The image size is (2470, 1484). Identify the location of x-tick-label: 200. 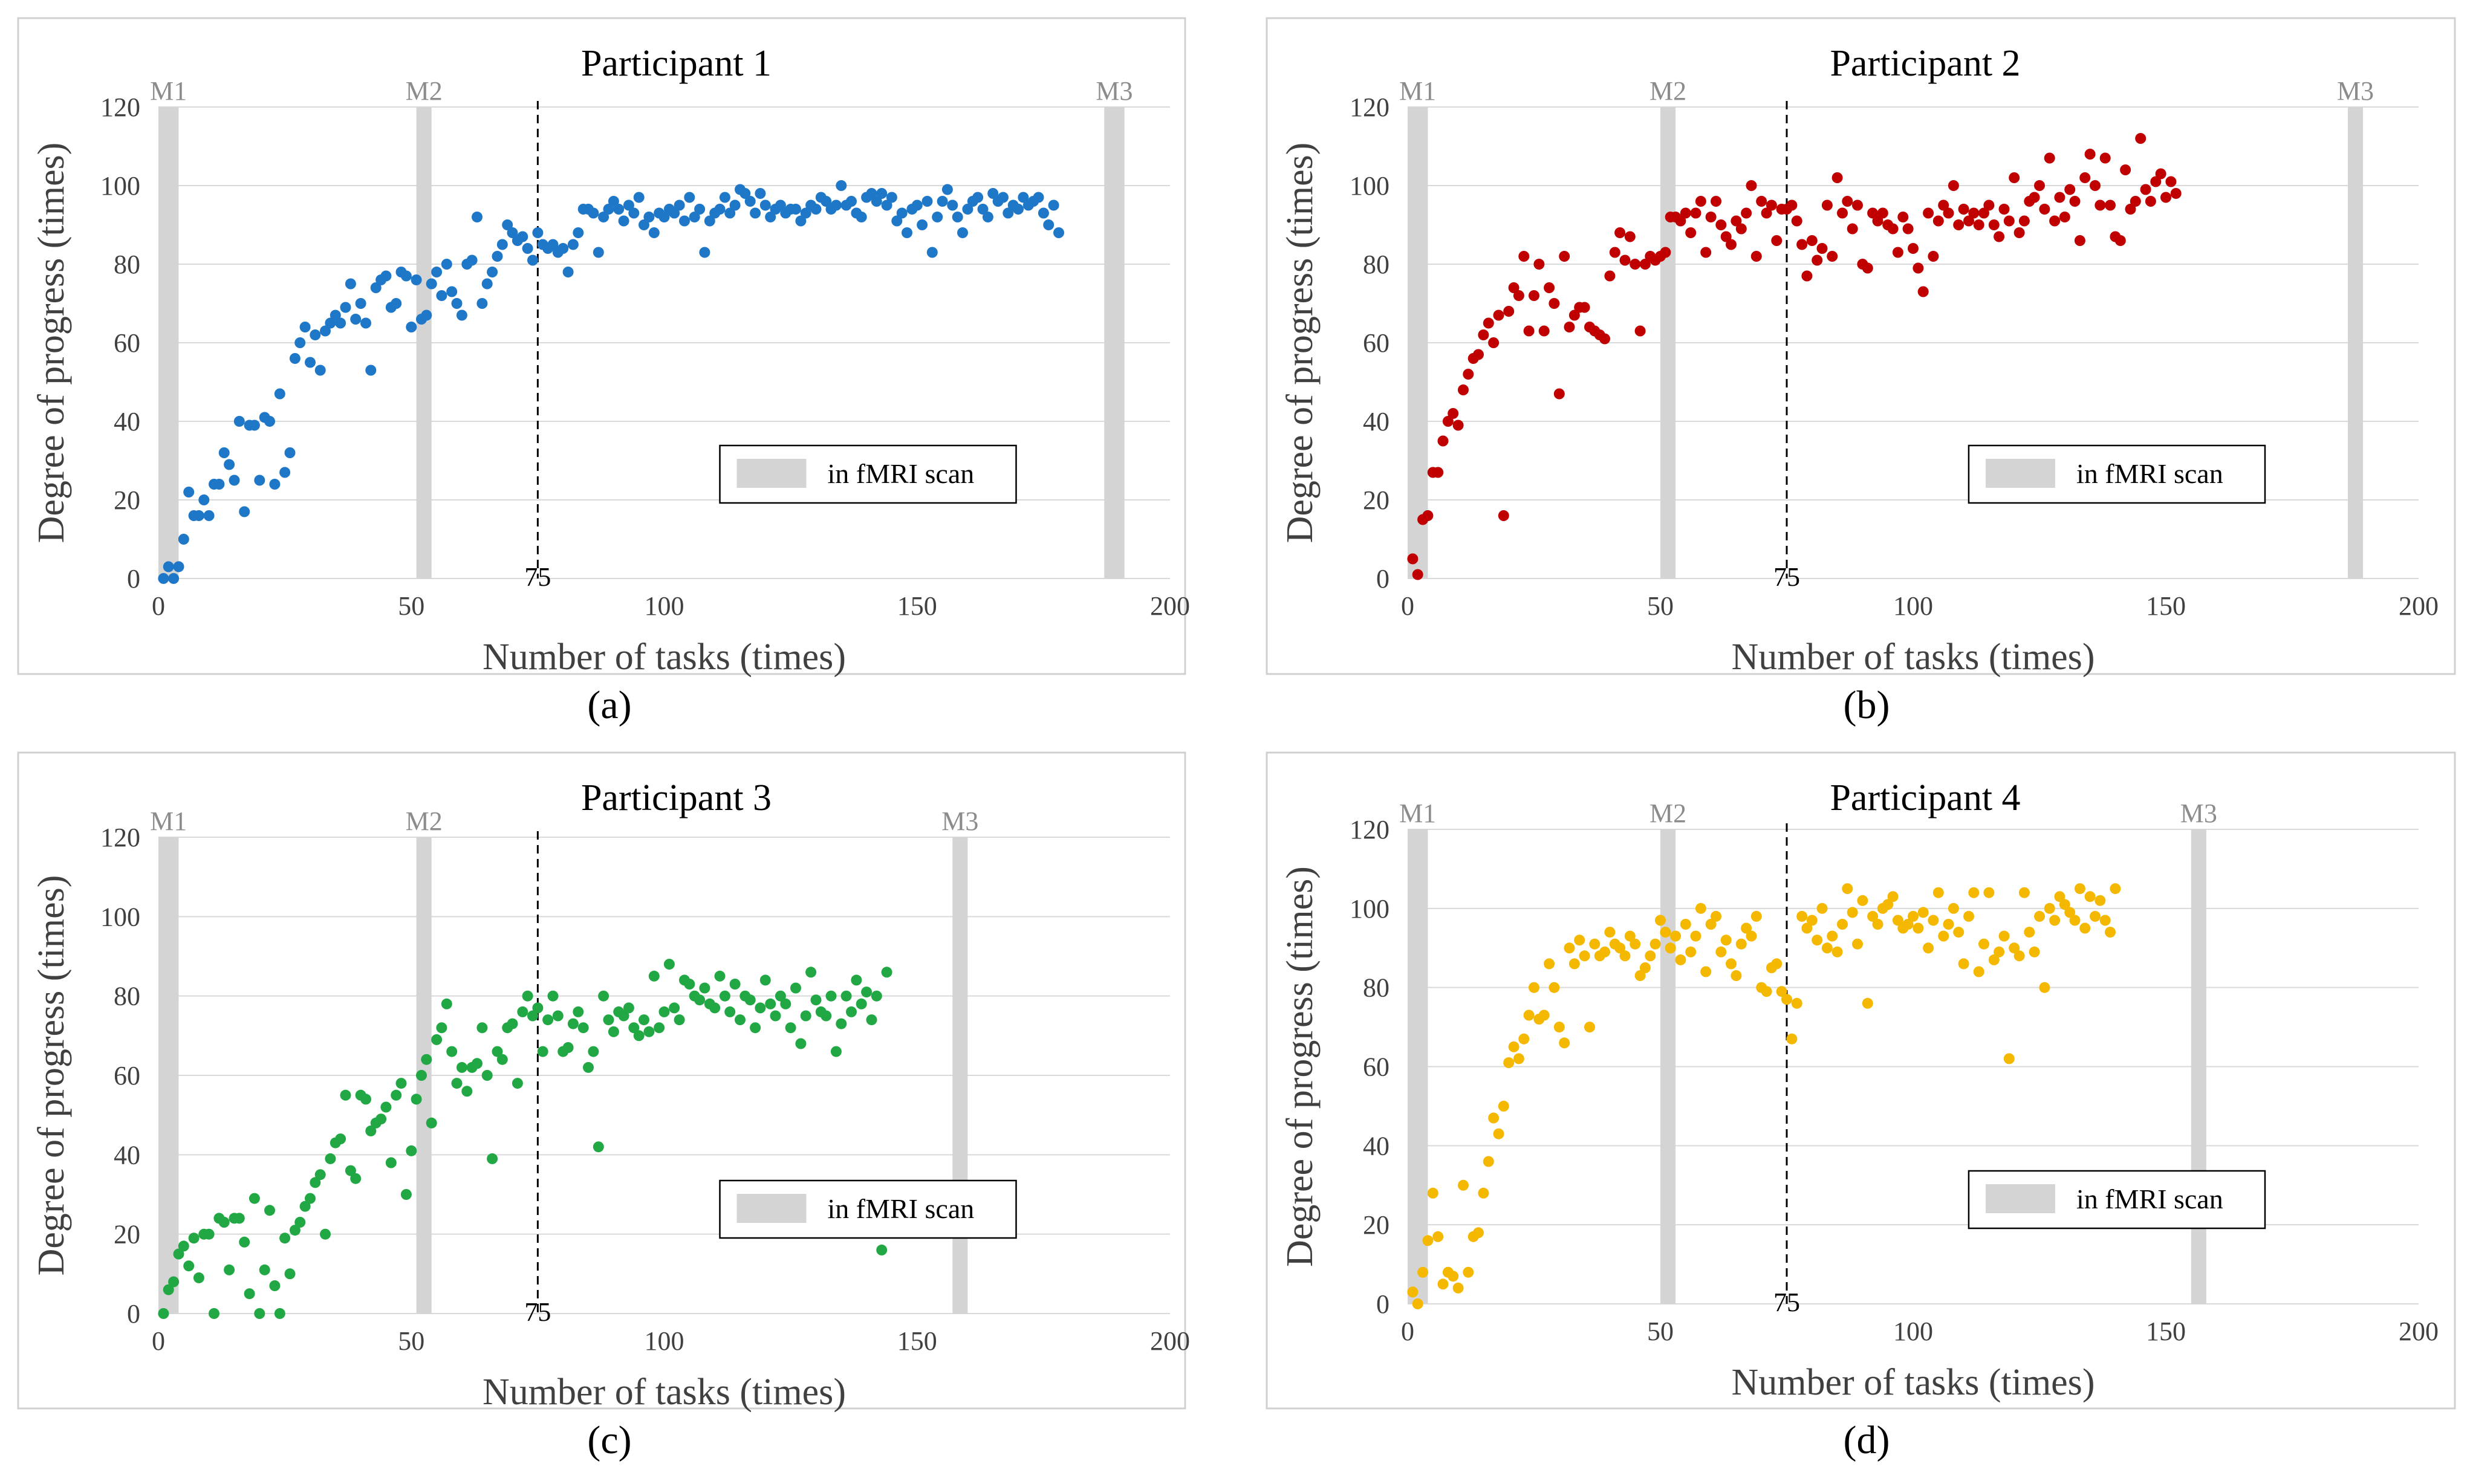
(2419, 606).